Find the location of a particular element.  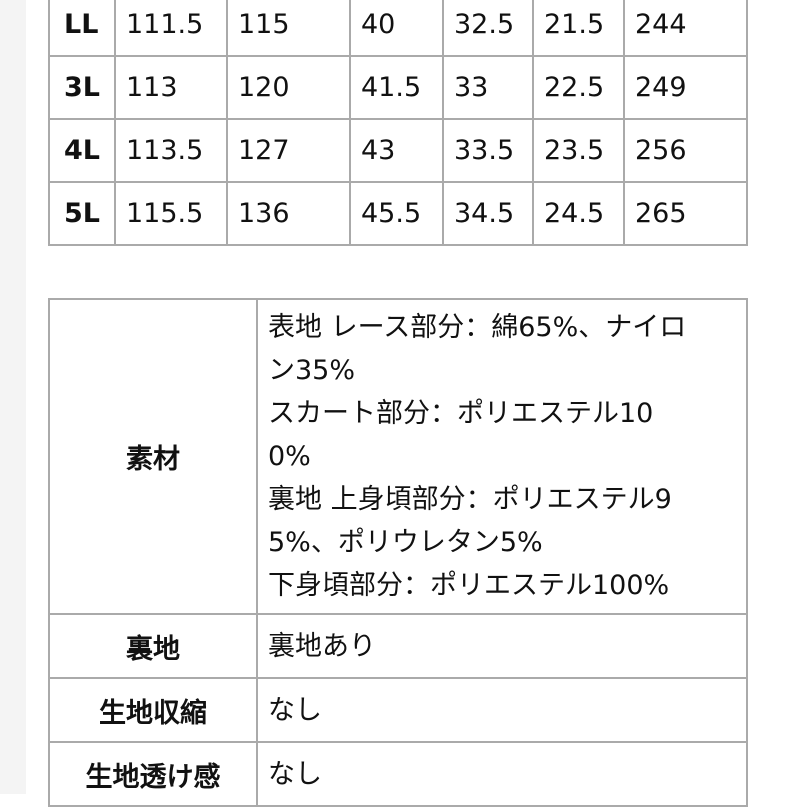

measurement-cell: 24.5 is located at coordinates (578, 213).